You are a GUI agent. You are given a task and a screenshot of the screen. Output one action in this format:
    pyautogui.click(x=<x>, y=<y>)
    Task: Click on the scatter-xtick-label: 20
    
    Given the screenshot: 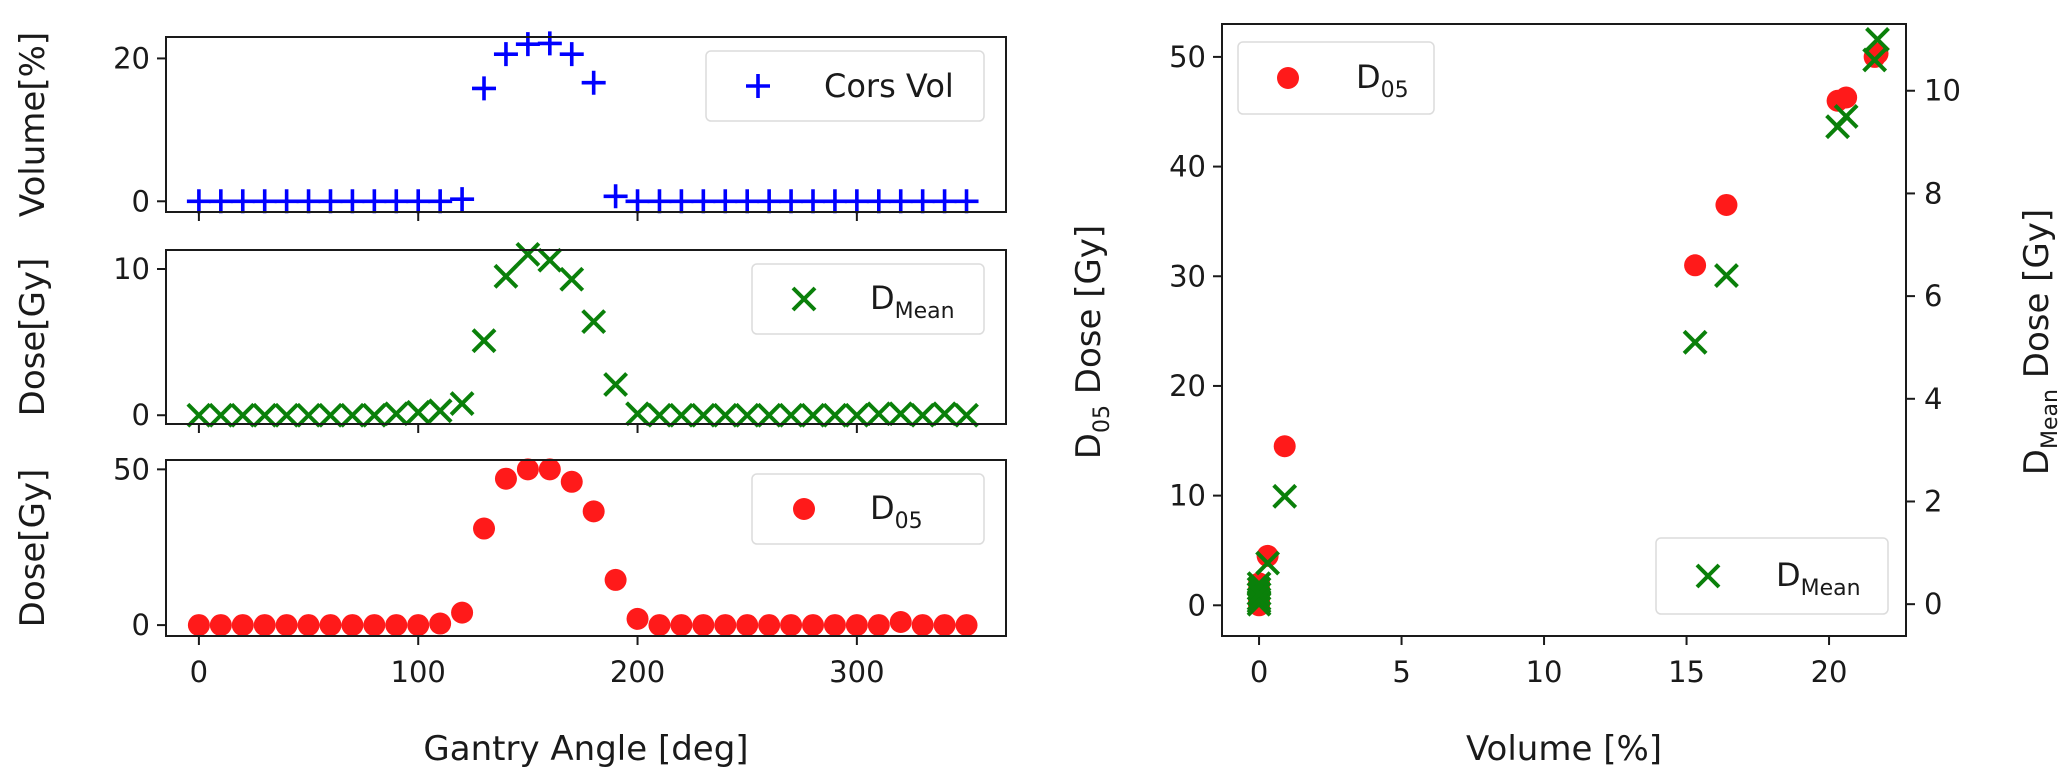 What is the action you would take?
    pyautogui.click(x=1829, y=672)
    